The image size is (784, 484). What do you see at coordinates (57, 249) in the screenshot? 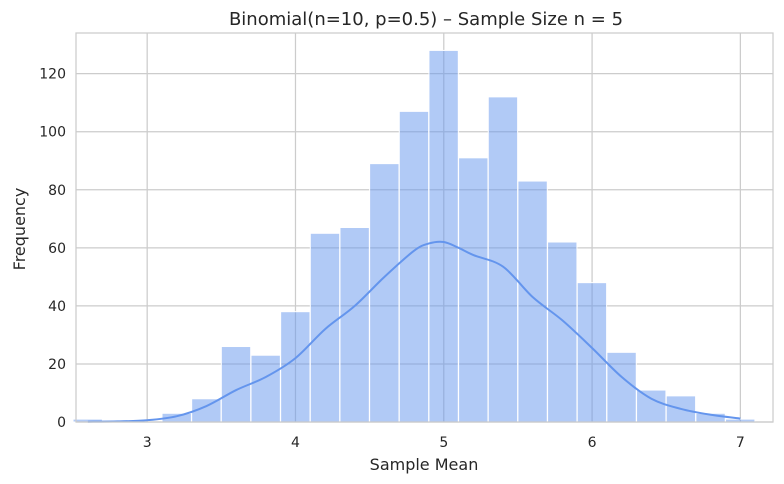
I see `y-tick-label: 60` at bounding box center [57, 249].